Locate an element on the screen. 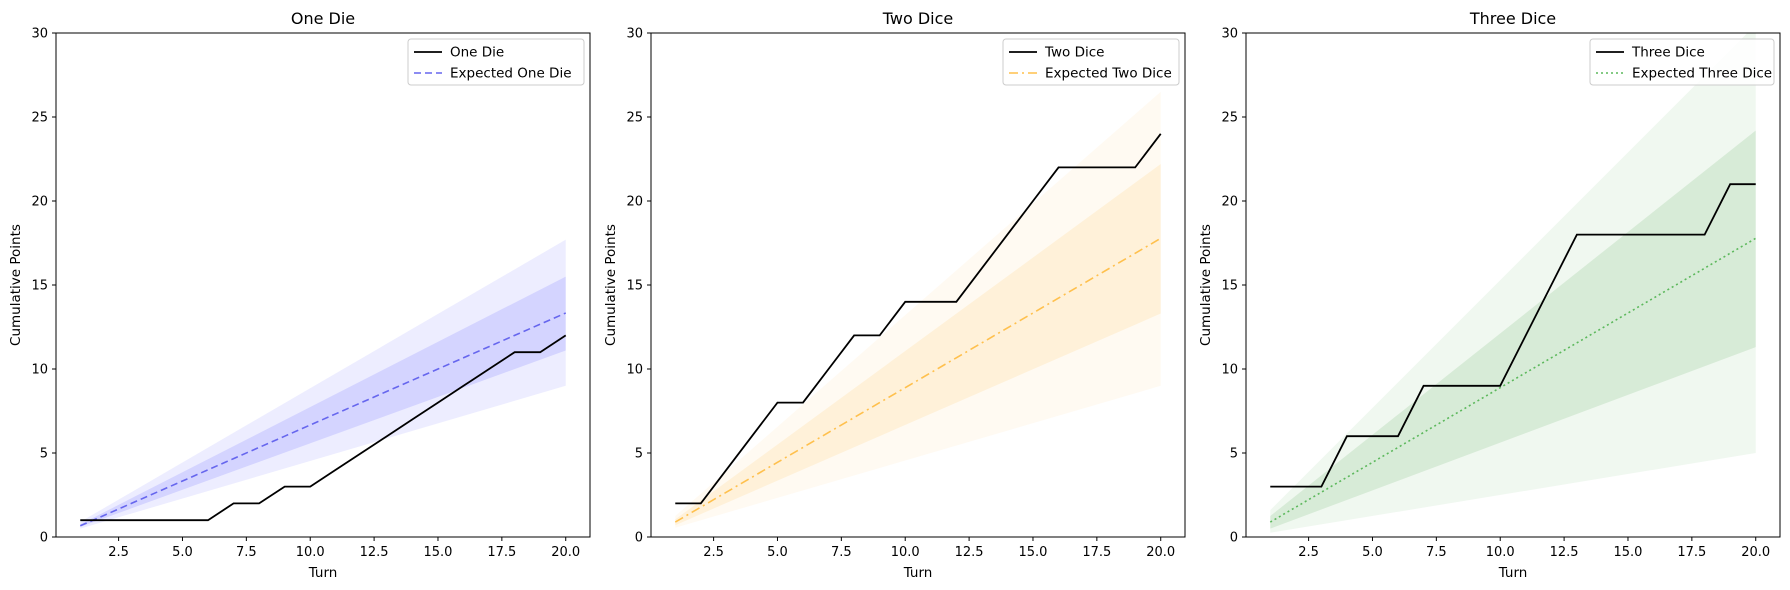  legend: Two Dice Expected Two Dice is located at coordinates (1091, 62).